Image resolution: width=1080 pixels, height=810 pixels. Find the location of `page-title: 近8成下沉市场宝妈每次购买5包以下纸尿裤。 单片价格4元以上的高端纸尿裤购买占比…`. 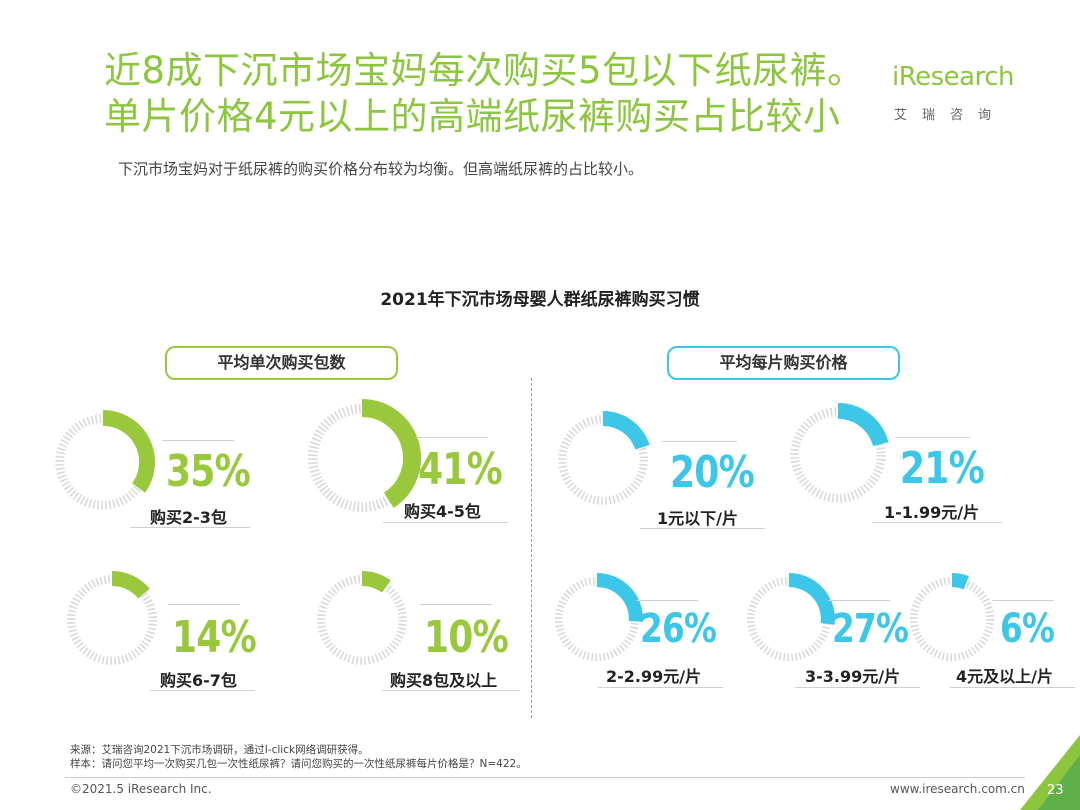

page-title: 近8成下沉市场宝妈每次购买5包以下纸尿裤。 单片价格4元以上的高端纸尿裤购买占比… is located at coordinates (499, 94).